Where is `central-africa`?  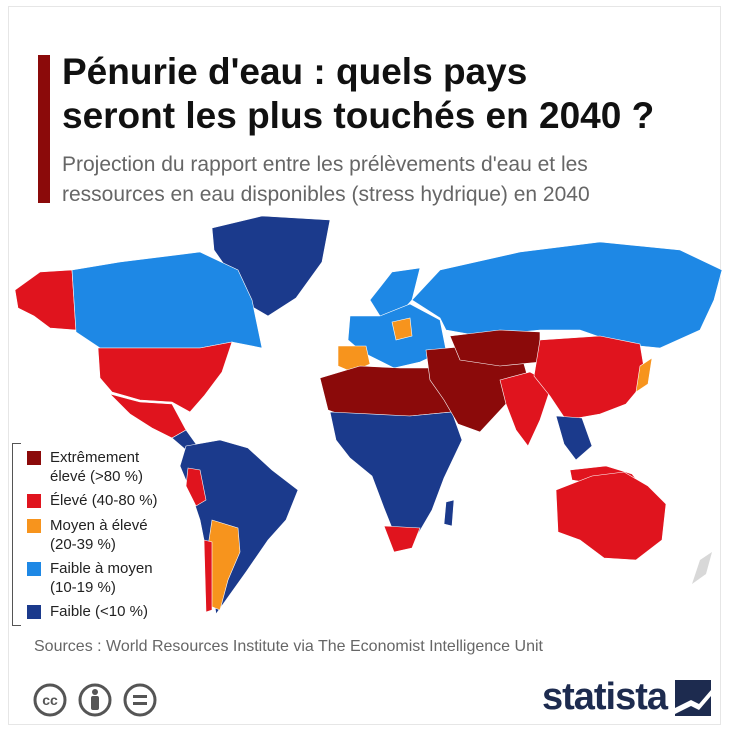 central-africa is located at coordinates (396, 475).